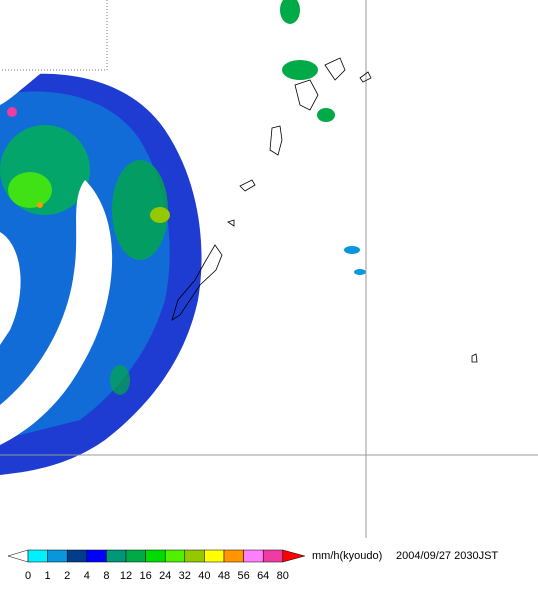  Describe the element at coordinates (48, 576) in the screenshot. I see `legend-label: 1` at that location.